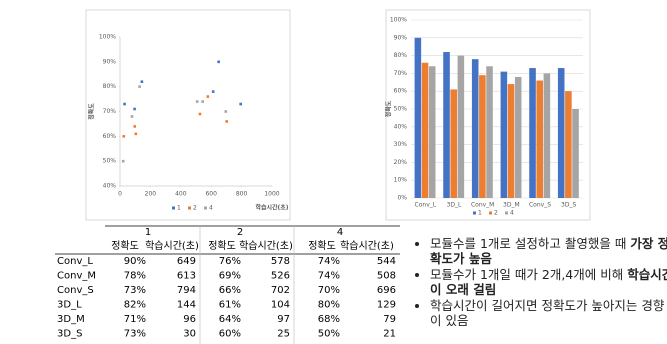 The image size is (667, 344). Describe the element at coordinates (529, 274) in the screenshot. I see `bullet-text: 모듈수가 1개일 때가 2개,4개에 비해` at that location.